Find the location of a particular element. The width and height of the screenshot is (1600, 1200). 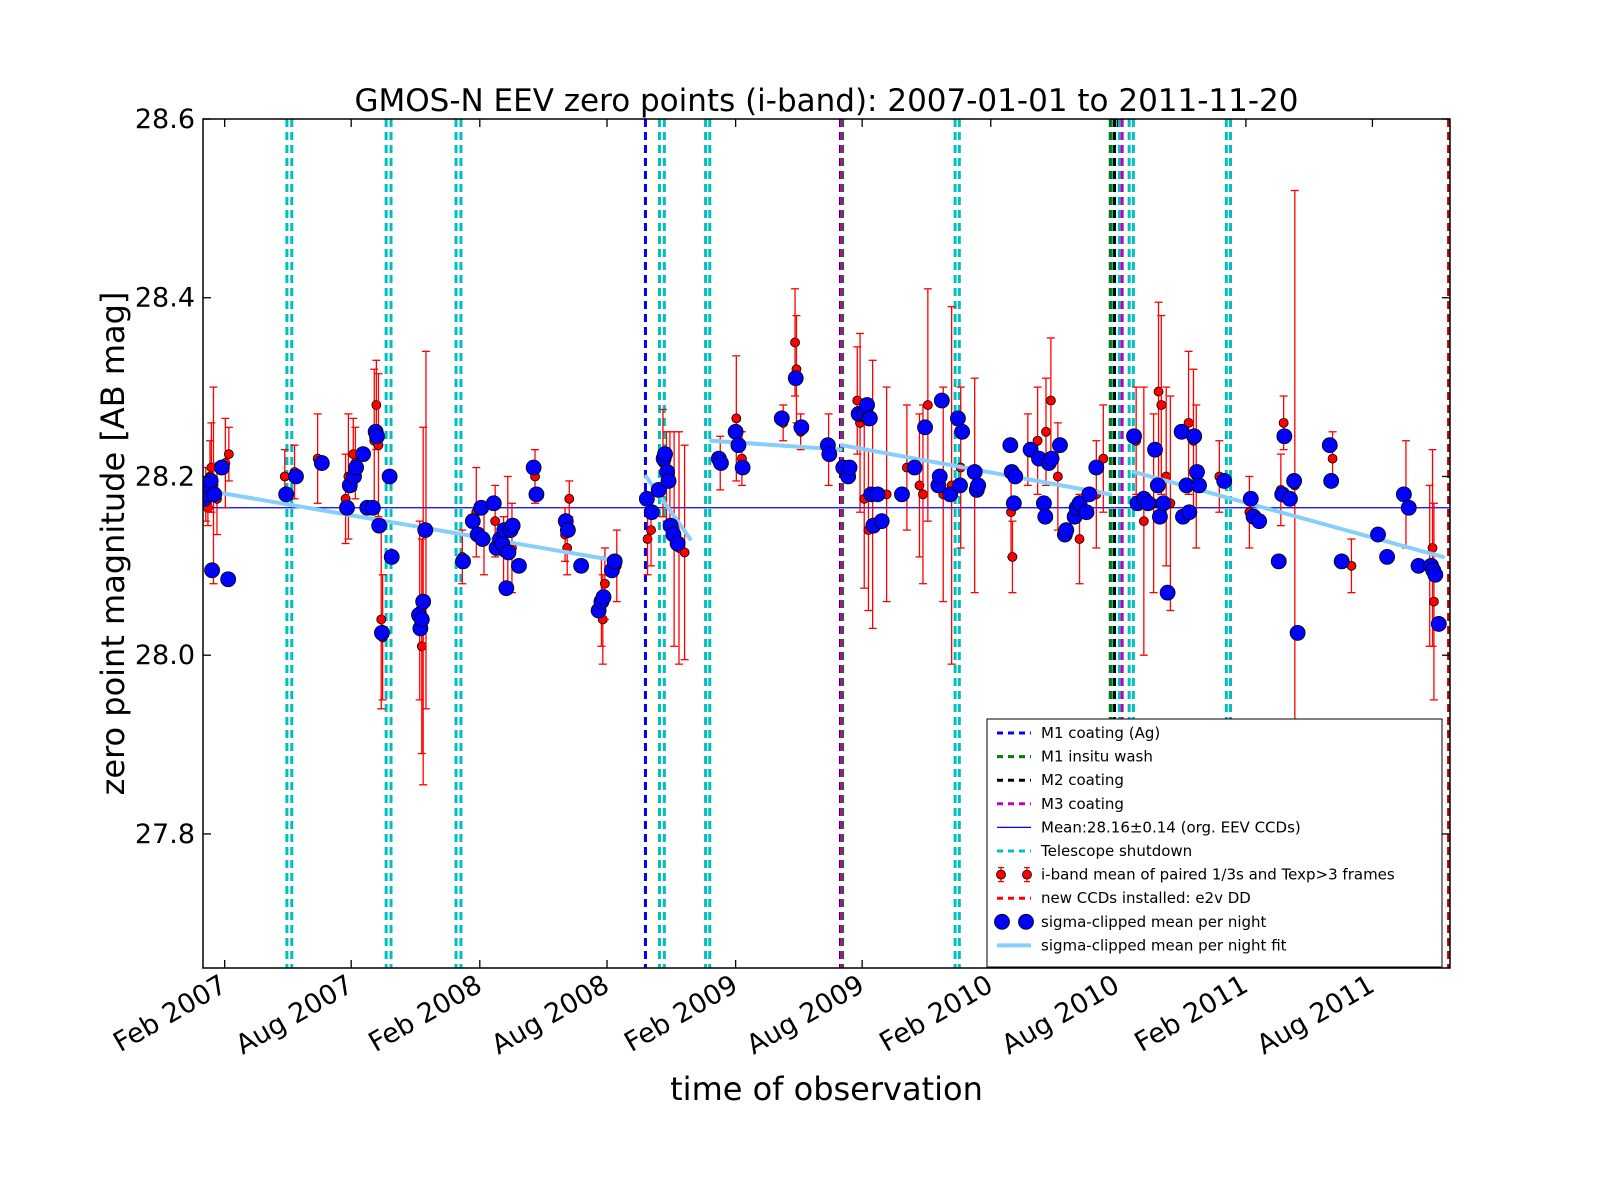

legend-label: M3 coating is located at coordinates (1082, 804).